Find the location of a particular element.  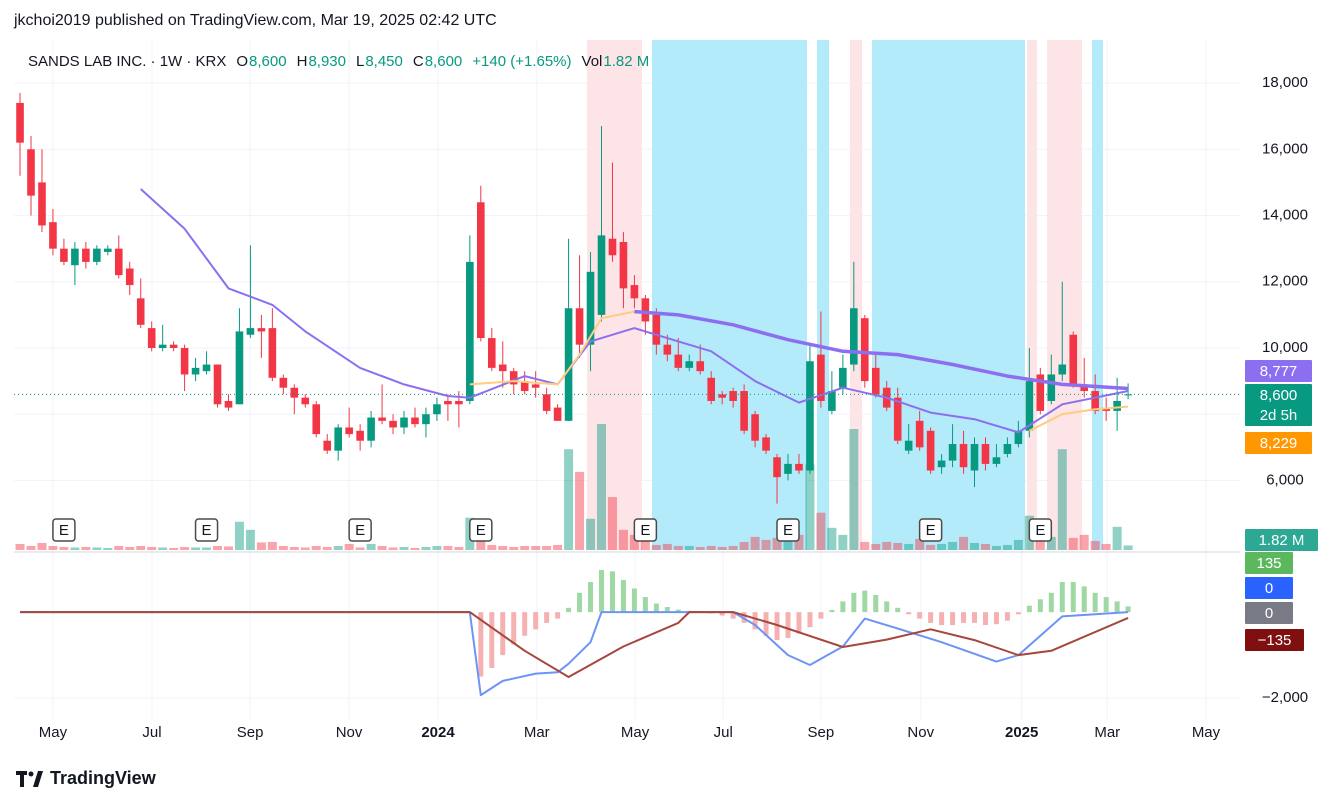

y-tick-label: 10,000 is located at coordinates (1285, 347).